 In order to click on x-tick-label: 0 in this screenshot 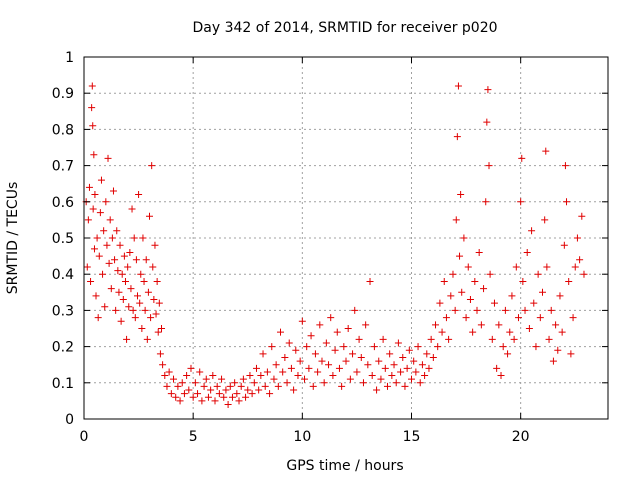, I will do `click(84, 437)`.